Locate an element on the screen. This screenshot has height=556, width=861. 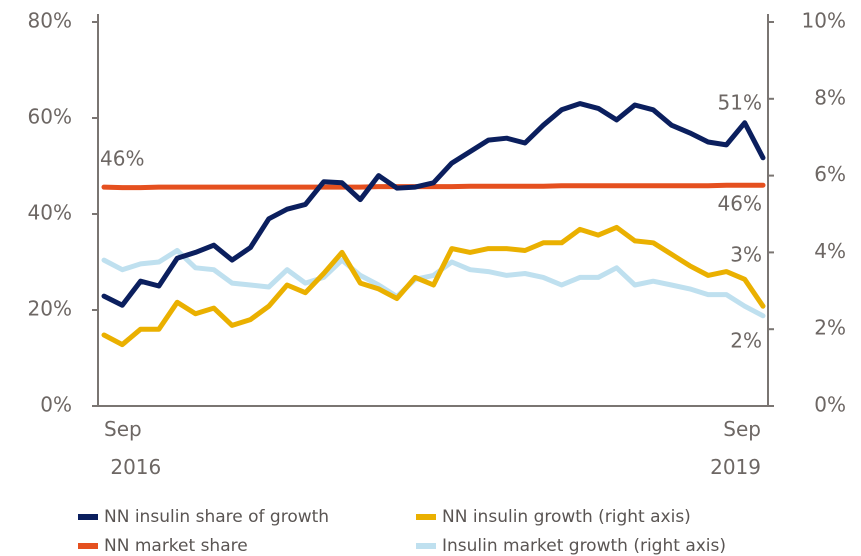
annotation: 3% is located at coordinates (746, 255).